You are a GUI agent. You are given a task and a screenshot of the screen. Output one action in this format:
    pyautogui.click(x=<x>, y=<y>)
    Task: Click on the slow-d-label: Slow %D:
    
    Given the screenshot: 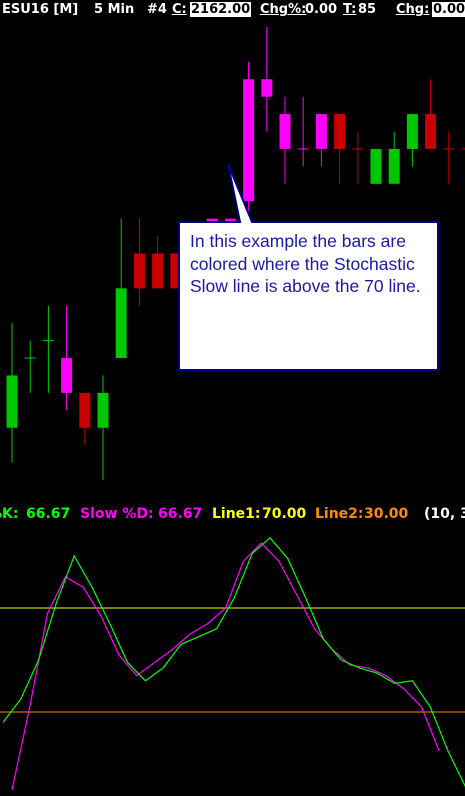 What is the action you would take?
    pyautogui.click(x=117, y=514)
    